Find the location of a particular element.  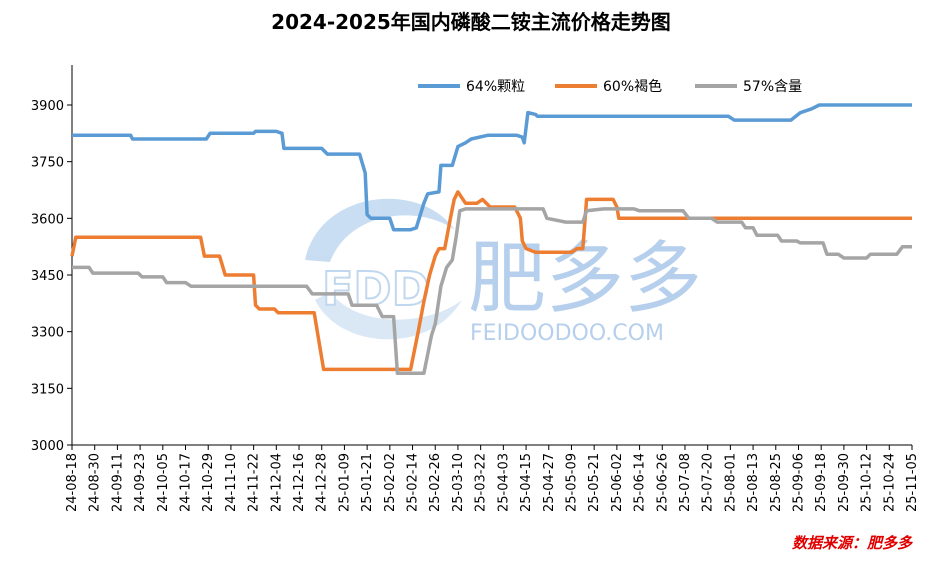

legend: 64%颗粒 60%褐色 57%含量 is located at coordinates (610, 86).